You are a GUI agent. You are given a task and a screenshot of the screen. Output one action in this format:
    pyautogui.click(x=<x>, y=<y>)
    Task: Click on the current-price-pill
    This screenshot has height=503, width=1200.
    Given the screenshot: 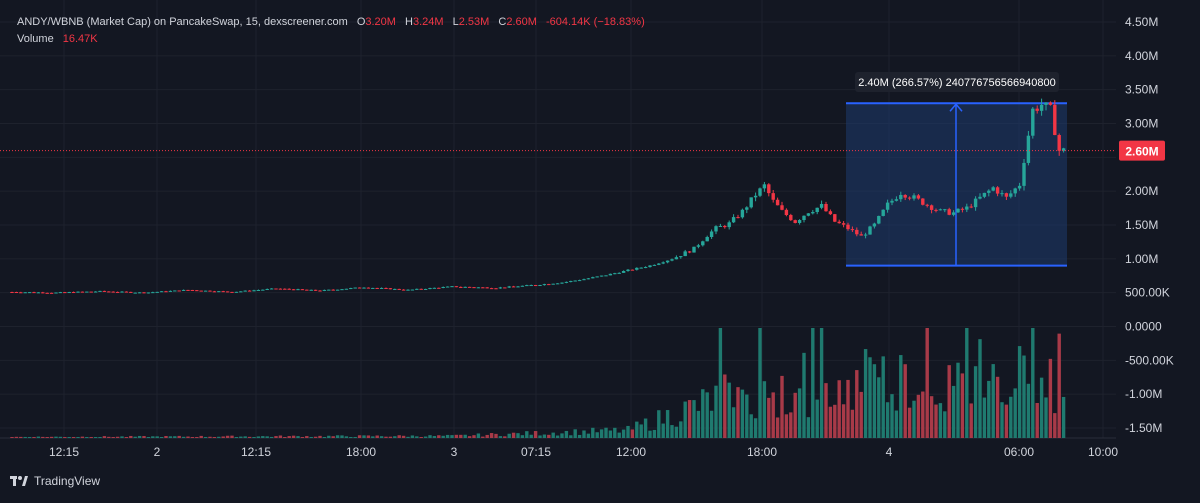 What is the action you would take?
    pyautogui.click(x=1142, y=150)
    